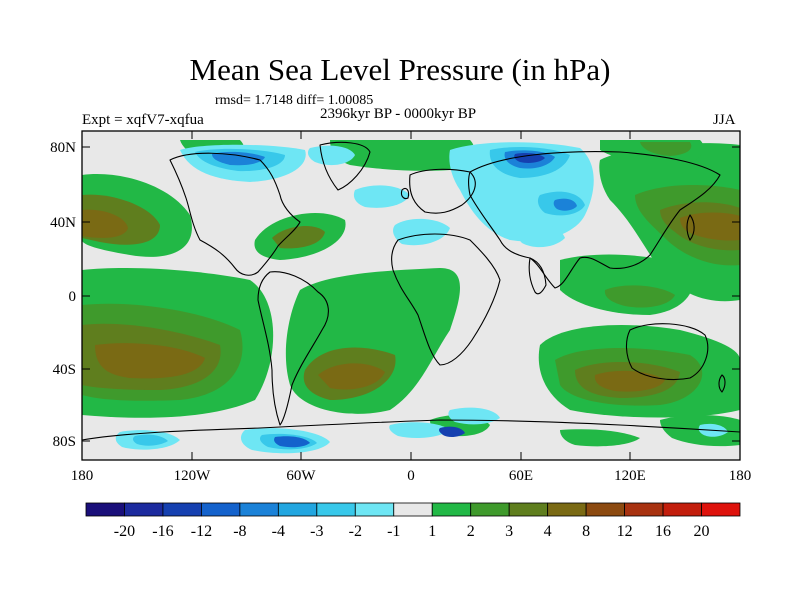 This screenshot has width=800, height=600. Describe the element at coordinates (724, 120) in the screenshot. I see `season-label: JJA` at that location.